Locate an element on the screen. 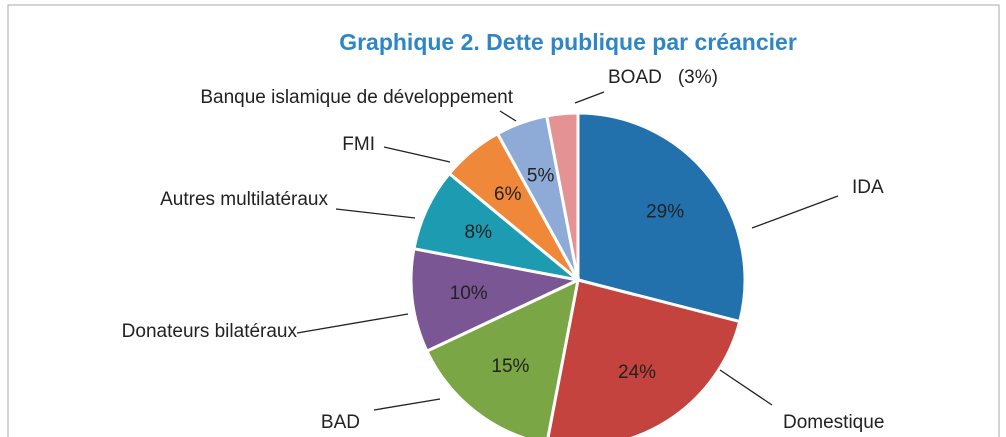  category-label: Autres multilatéraux is located at coordinates (244, 199).